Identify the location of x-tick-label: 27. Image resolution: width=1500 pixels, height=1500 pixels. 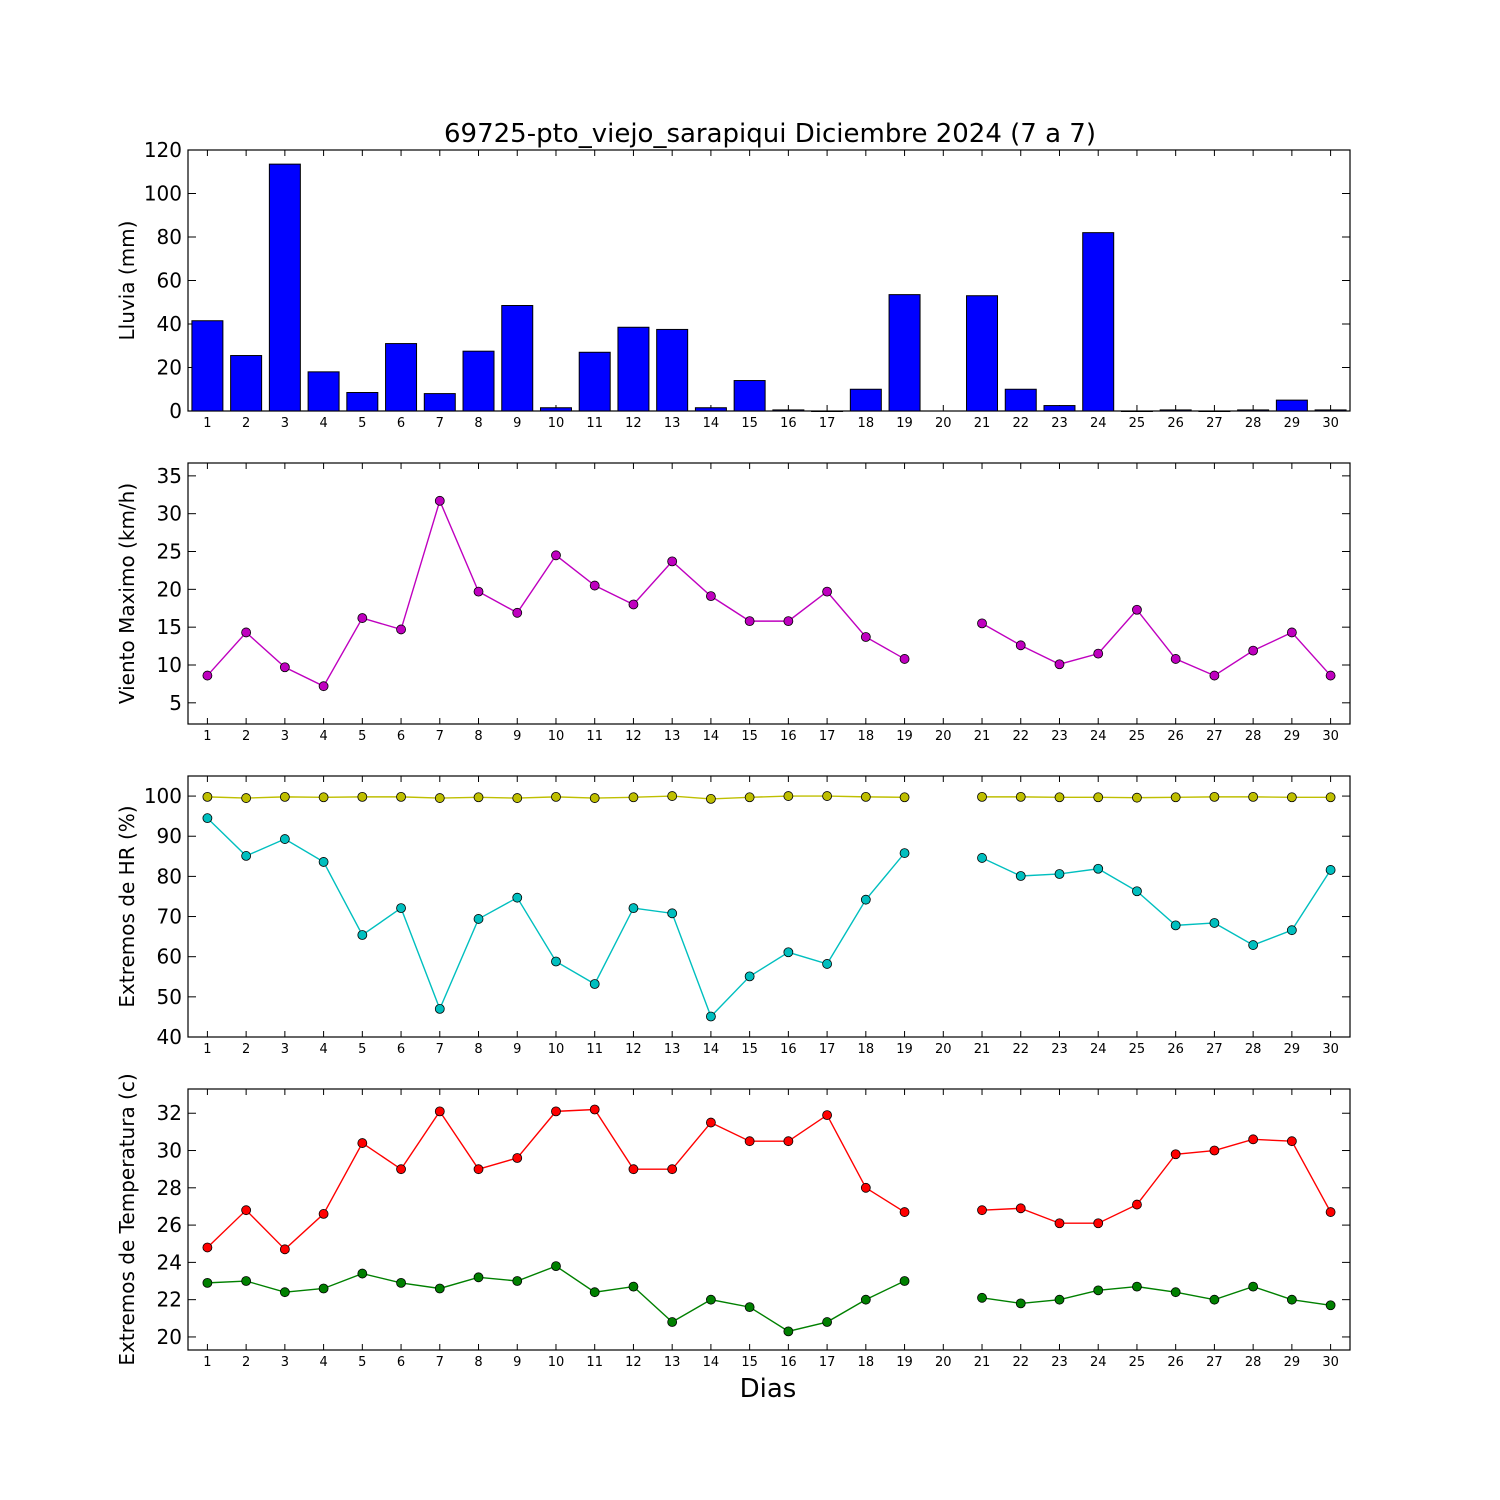
(1214, 736).